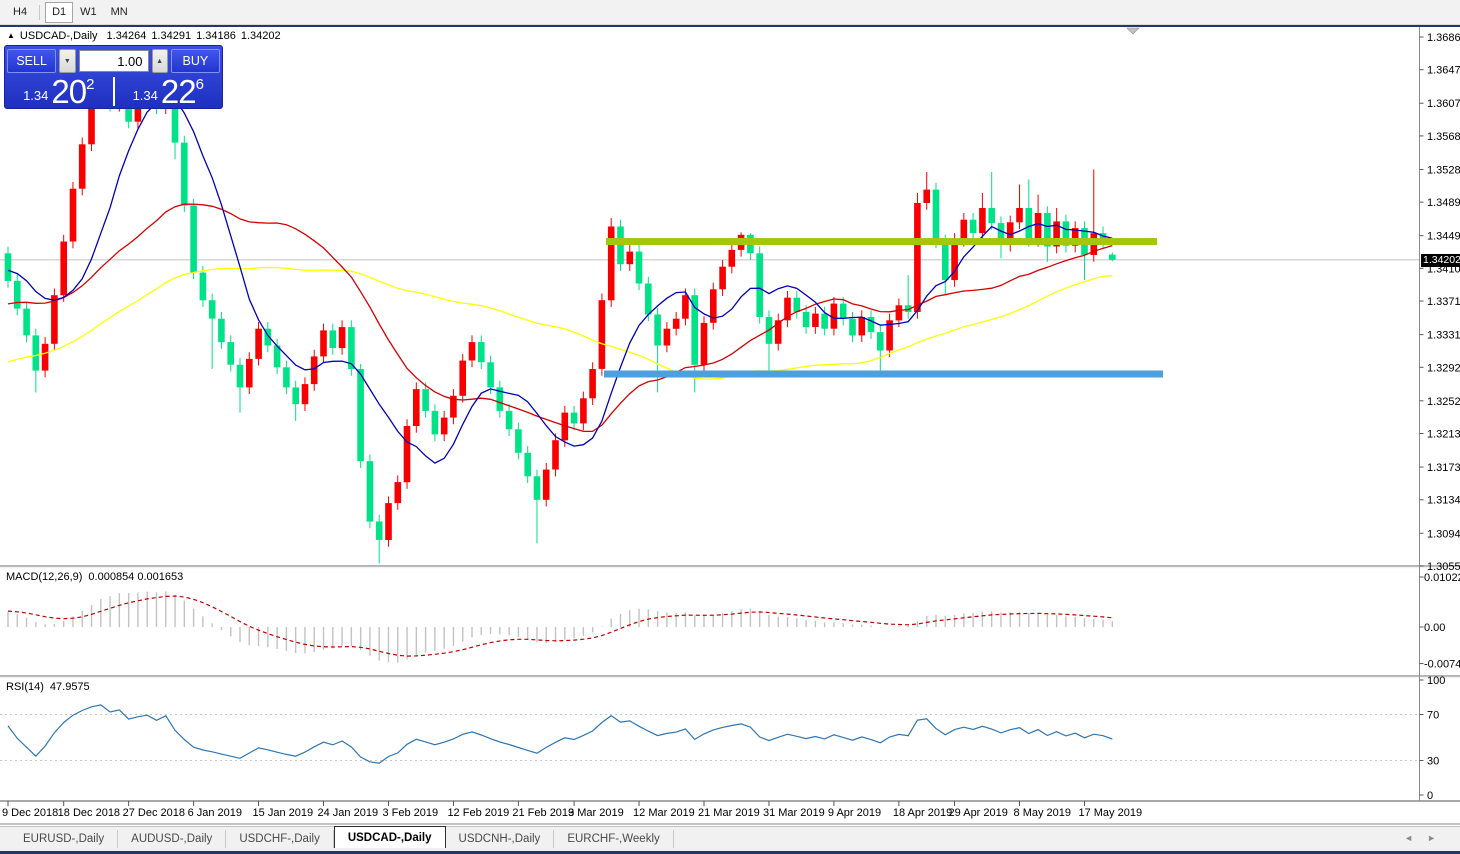 Image resolution: width=1460 pixels, height=854 pixels. I want to click on time-axis-label: 12 Feb 2019, so click(478, 813).